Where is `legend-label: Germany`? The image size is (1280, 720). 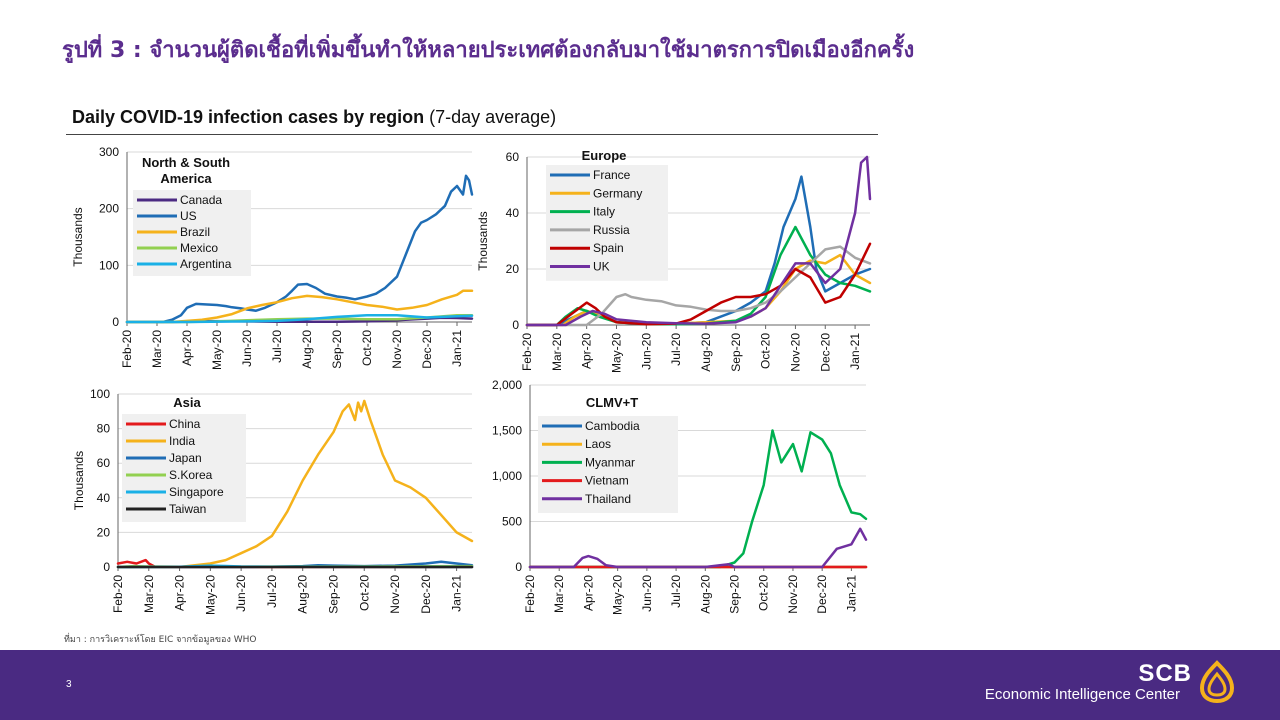 legend-label: Germany is located at coordinates (617, 193).